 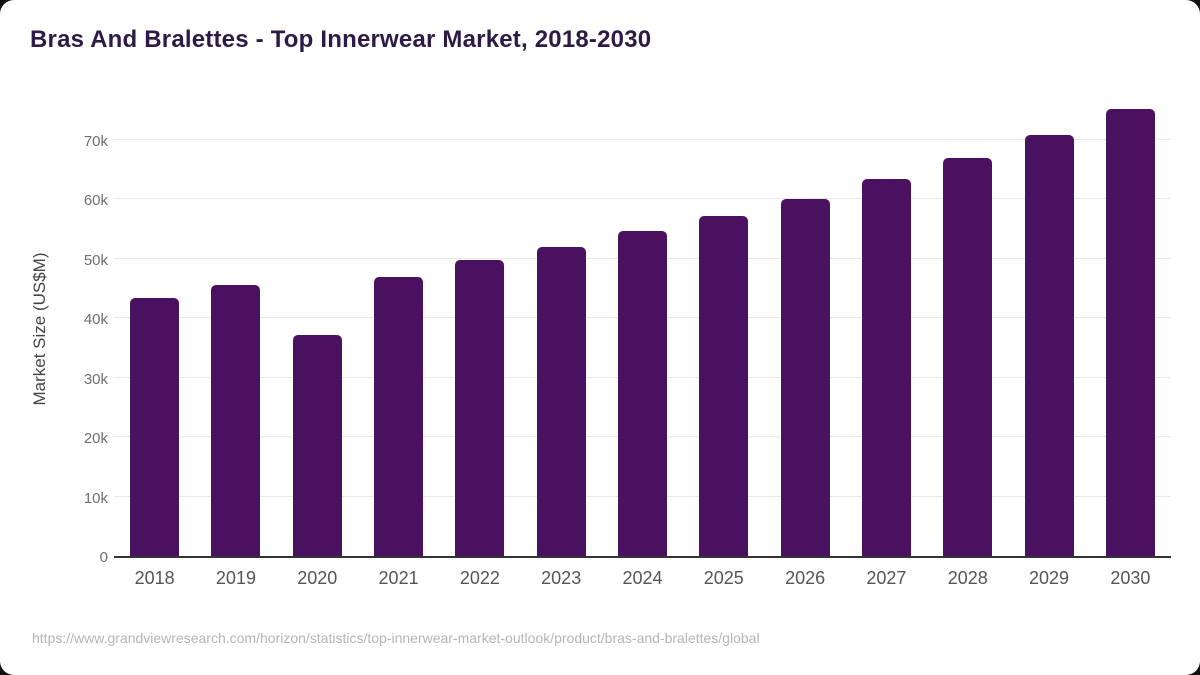 I want to click on bar-2024, so click(x=642, y=393).